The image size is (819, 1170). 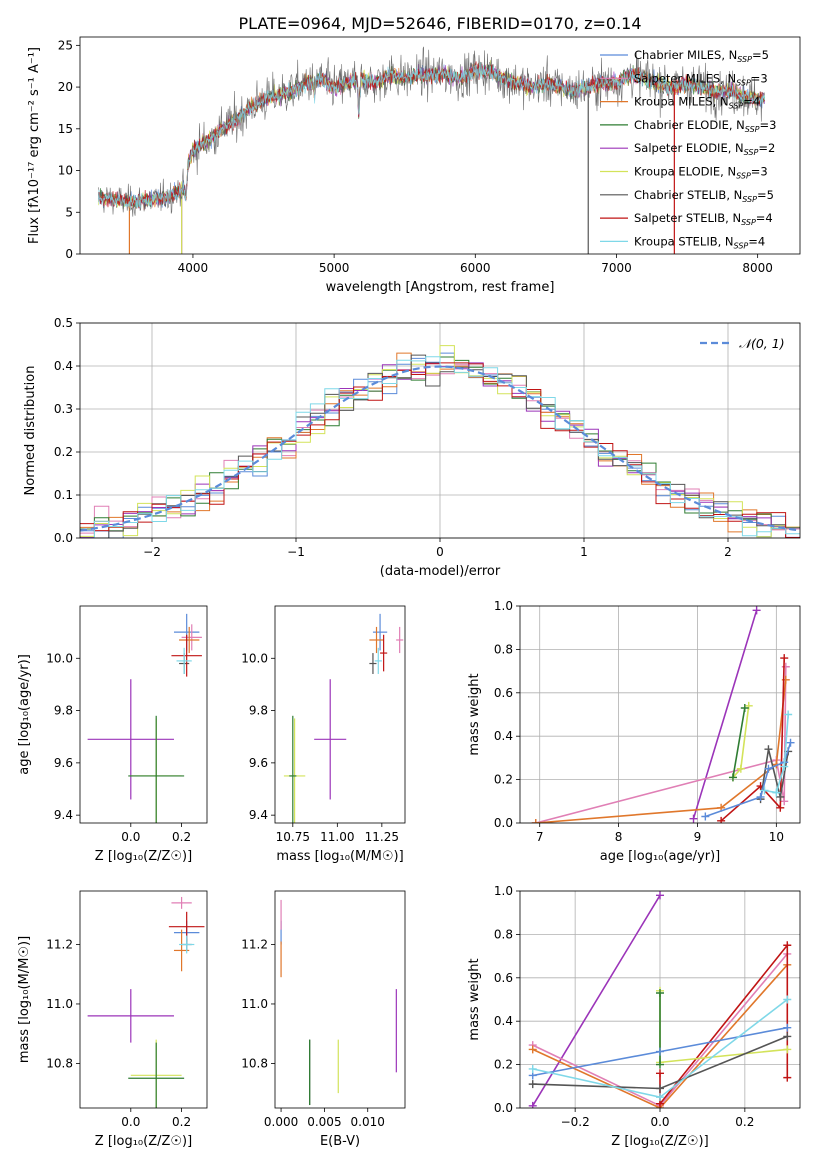 I want to click on x-tick-label: 11.00, so click(x=337, y=837).